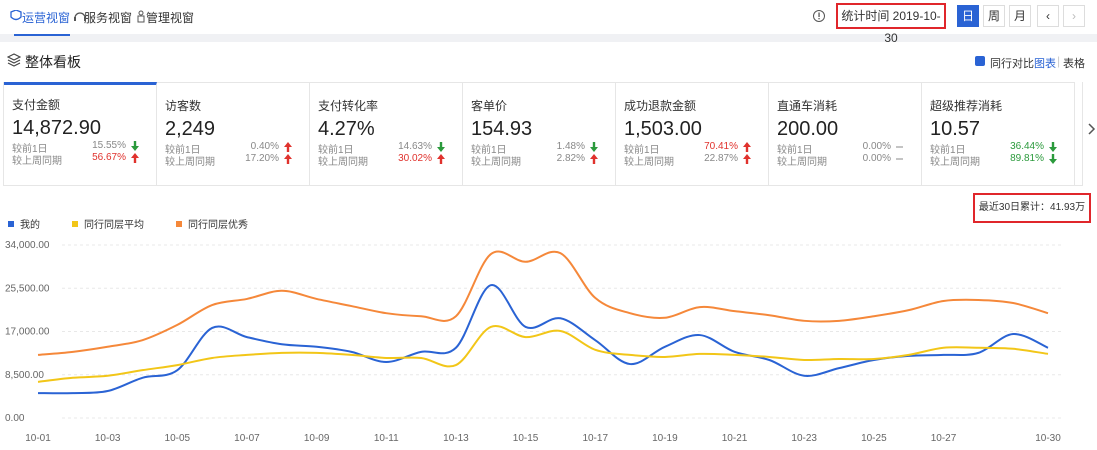 This screenshot has height=450, width=1097. Describe the element at coordinates (526, 438) in the screenshot. I see `x-tick-label: 10-15` at that location.